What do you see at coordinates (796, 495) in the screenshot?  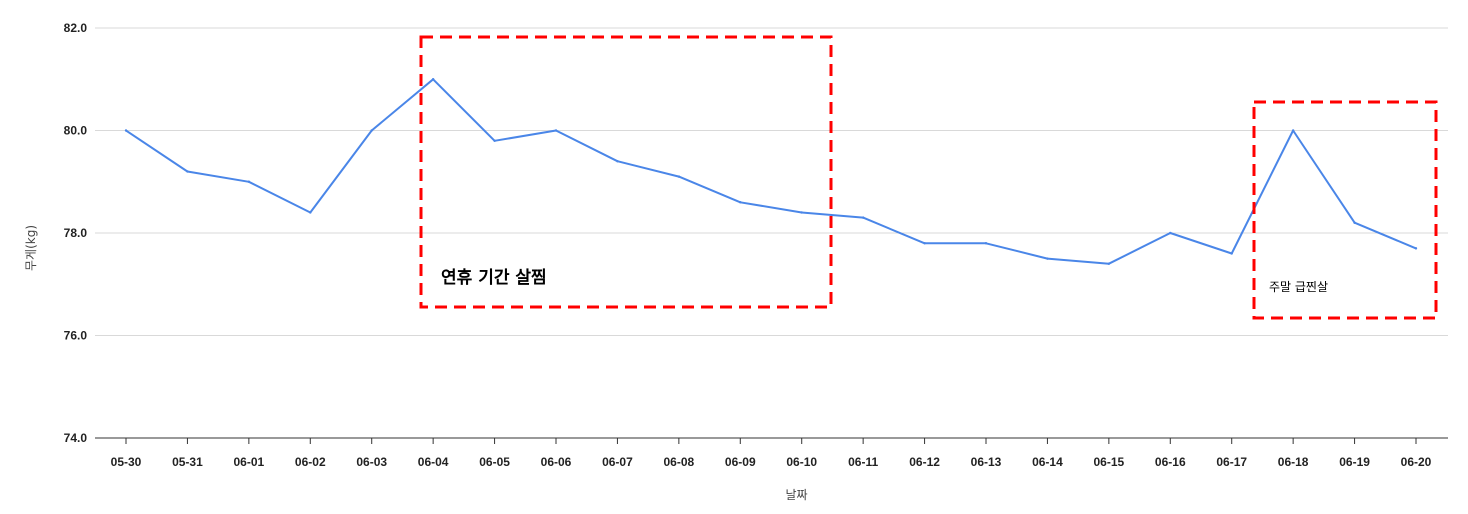 I see `x-axis-title: 날짜` at bounding box center [796, 495].